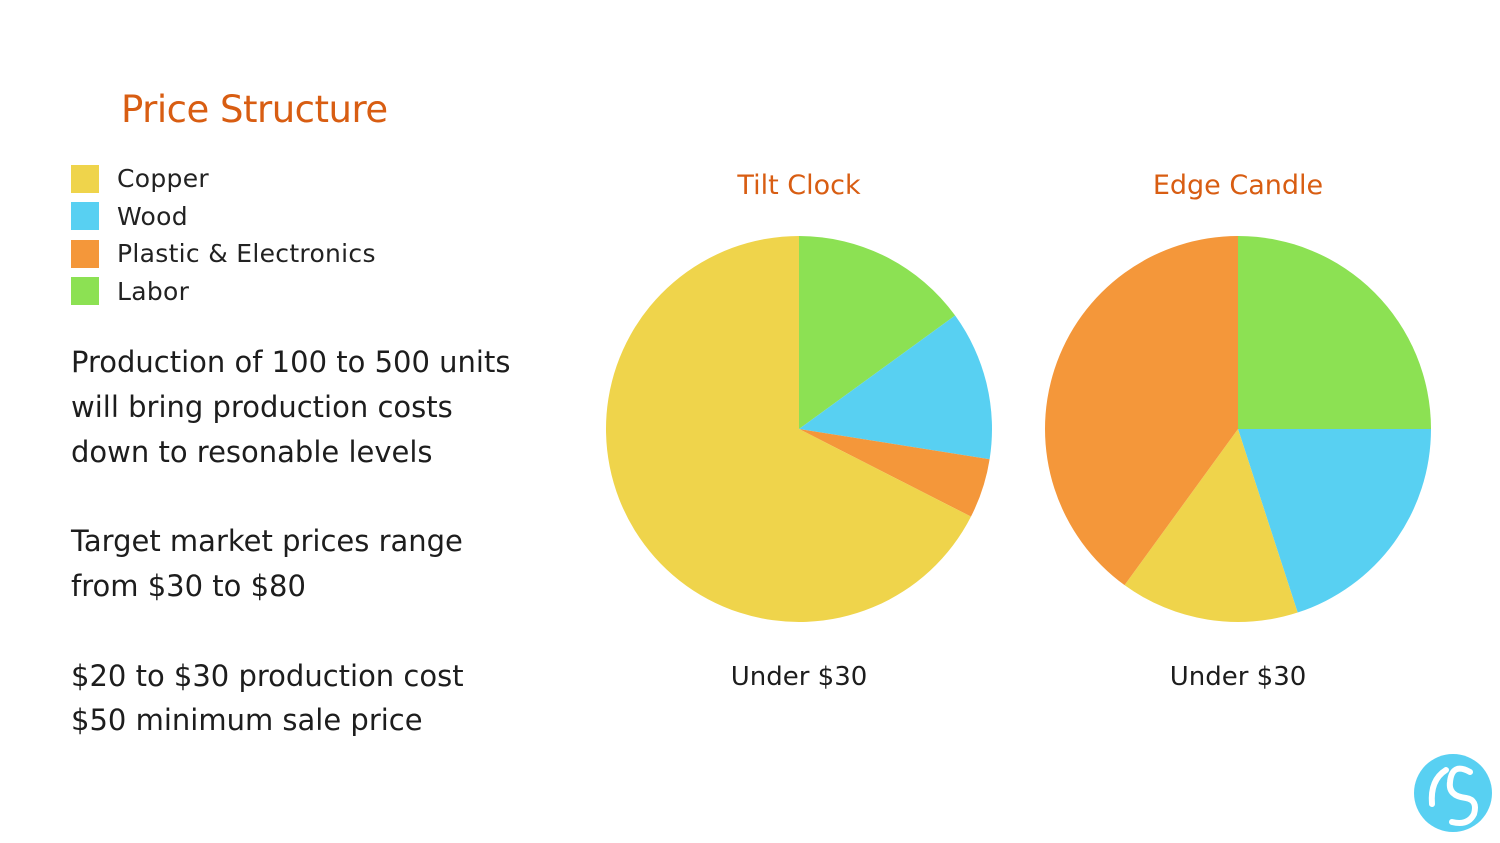 This screenshot has width=1500, height=843. What do you see at coordinates (247, 720) in the screenshot?
I see `body-line: $50 minimum sale price` at bounding box center [247, 720].